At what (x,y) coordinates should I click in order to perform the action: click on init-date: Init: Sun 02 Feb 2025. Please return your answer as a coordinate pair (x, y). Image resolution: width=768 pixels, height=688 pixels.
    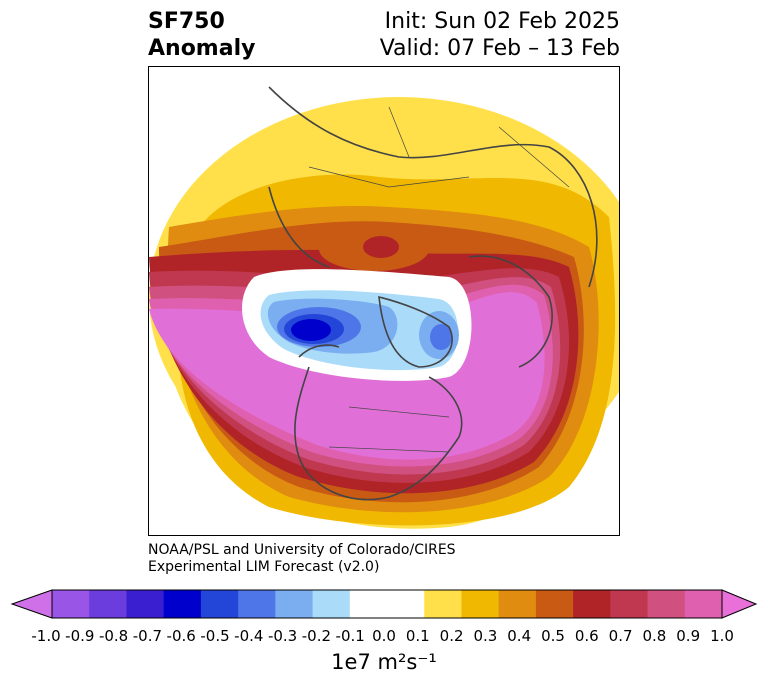
    Looking at the image, I should click on (502, 21).